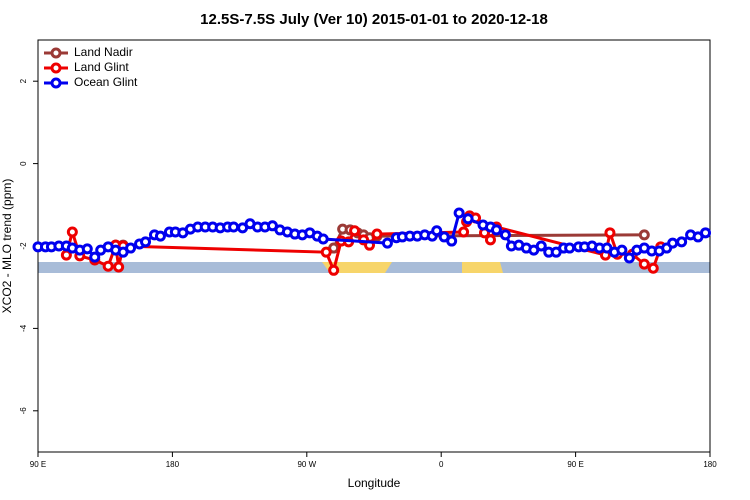 This screenshot has width=750, height=500. Describe the element at coordinates (103, 52) in the screenshot. I see `legend-label: Land Nadir` at that location.